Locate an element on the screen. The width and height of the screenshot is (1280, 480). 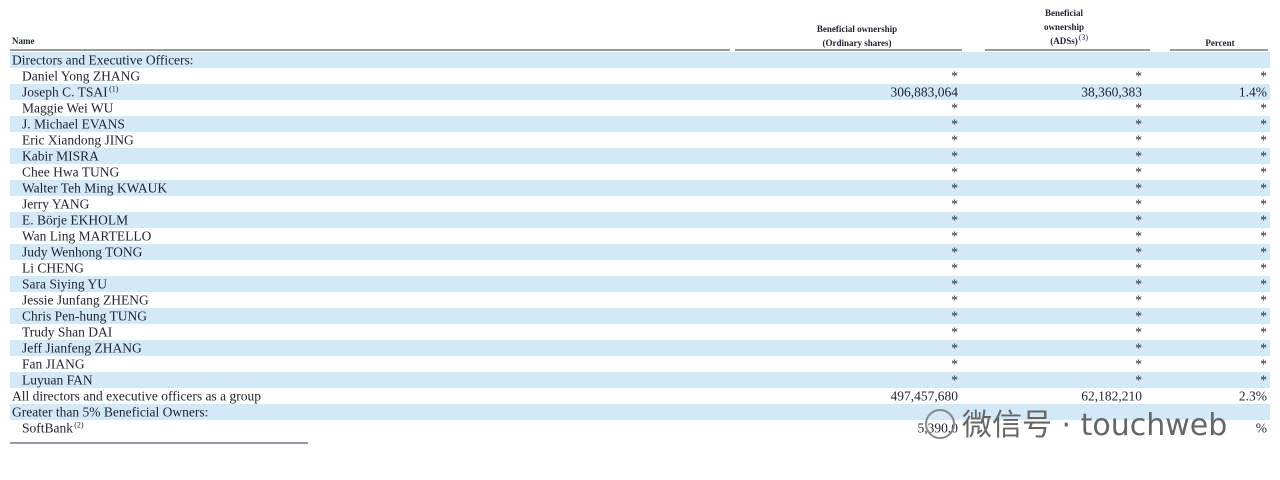
row-name: Trudy Shan DAI is located at coordinates (67, 332).